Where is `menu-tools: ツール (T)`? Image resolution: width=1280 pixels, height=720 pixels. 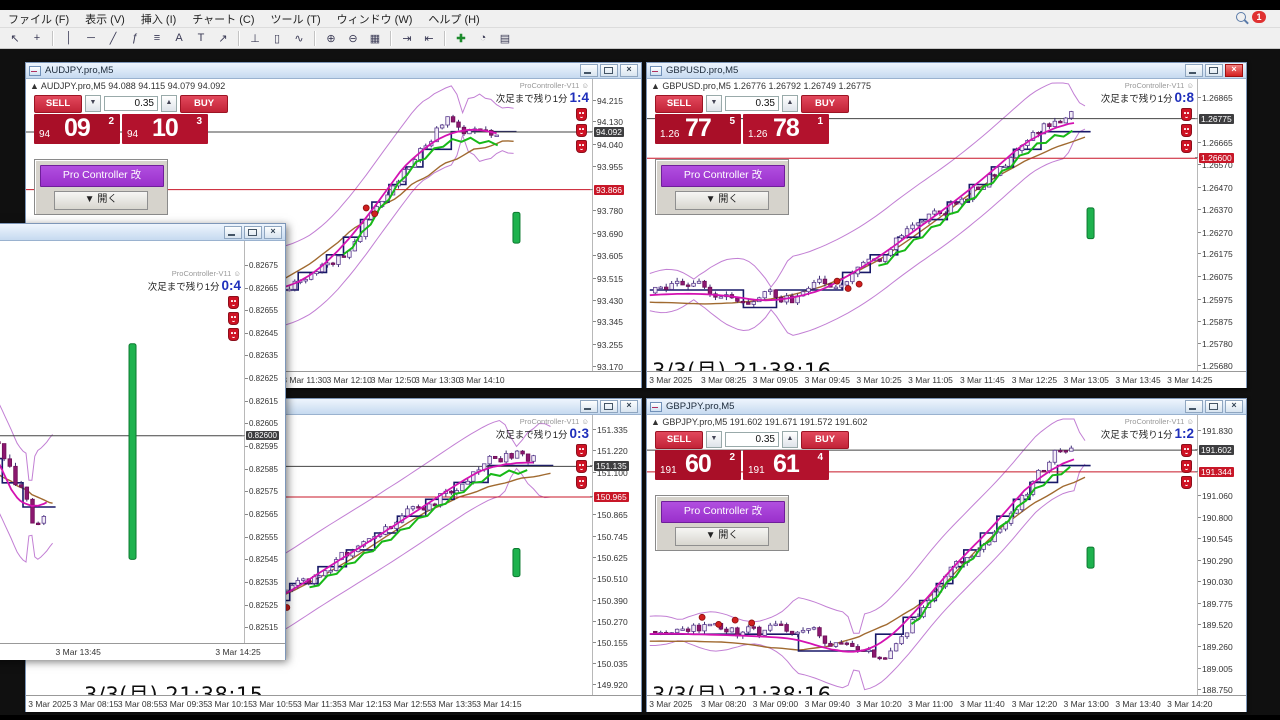 menu-tools: ツール (T) is located at coordinates (295, 19).